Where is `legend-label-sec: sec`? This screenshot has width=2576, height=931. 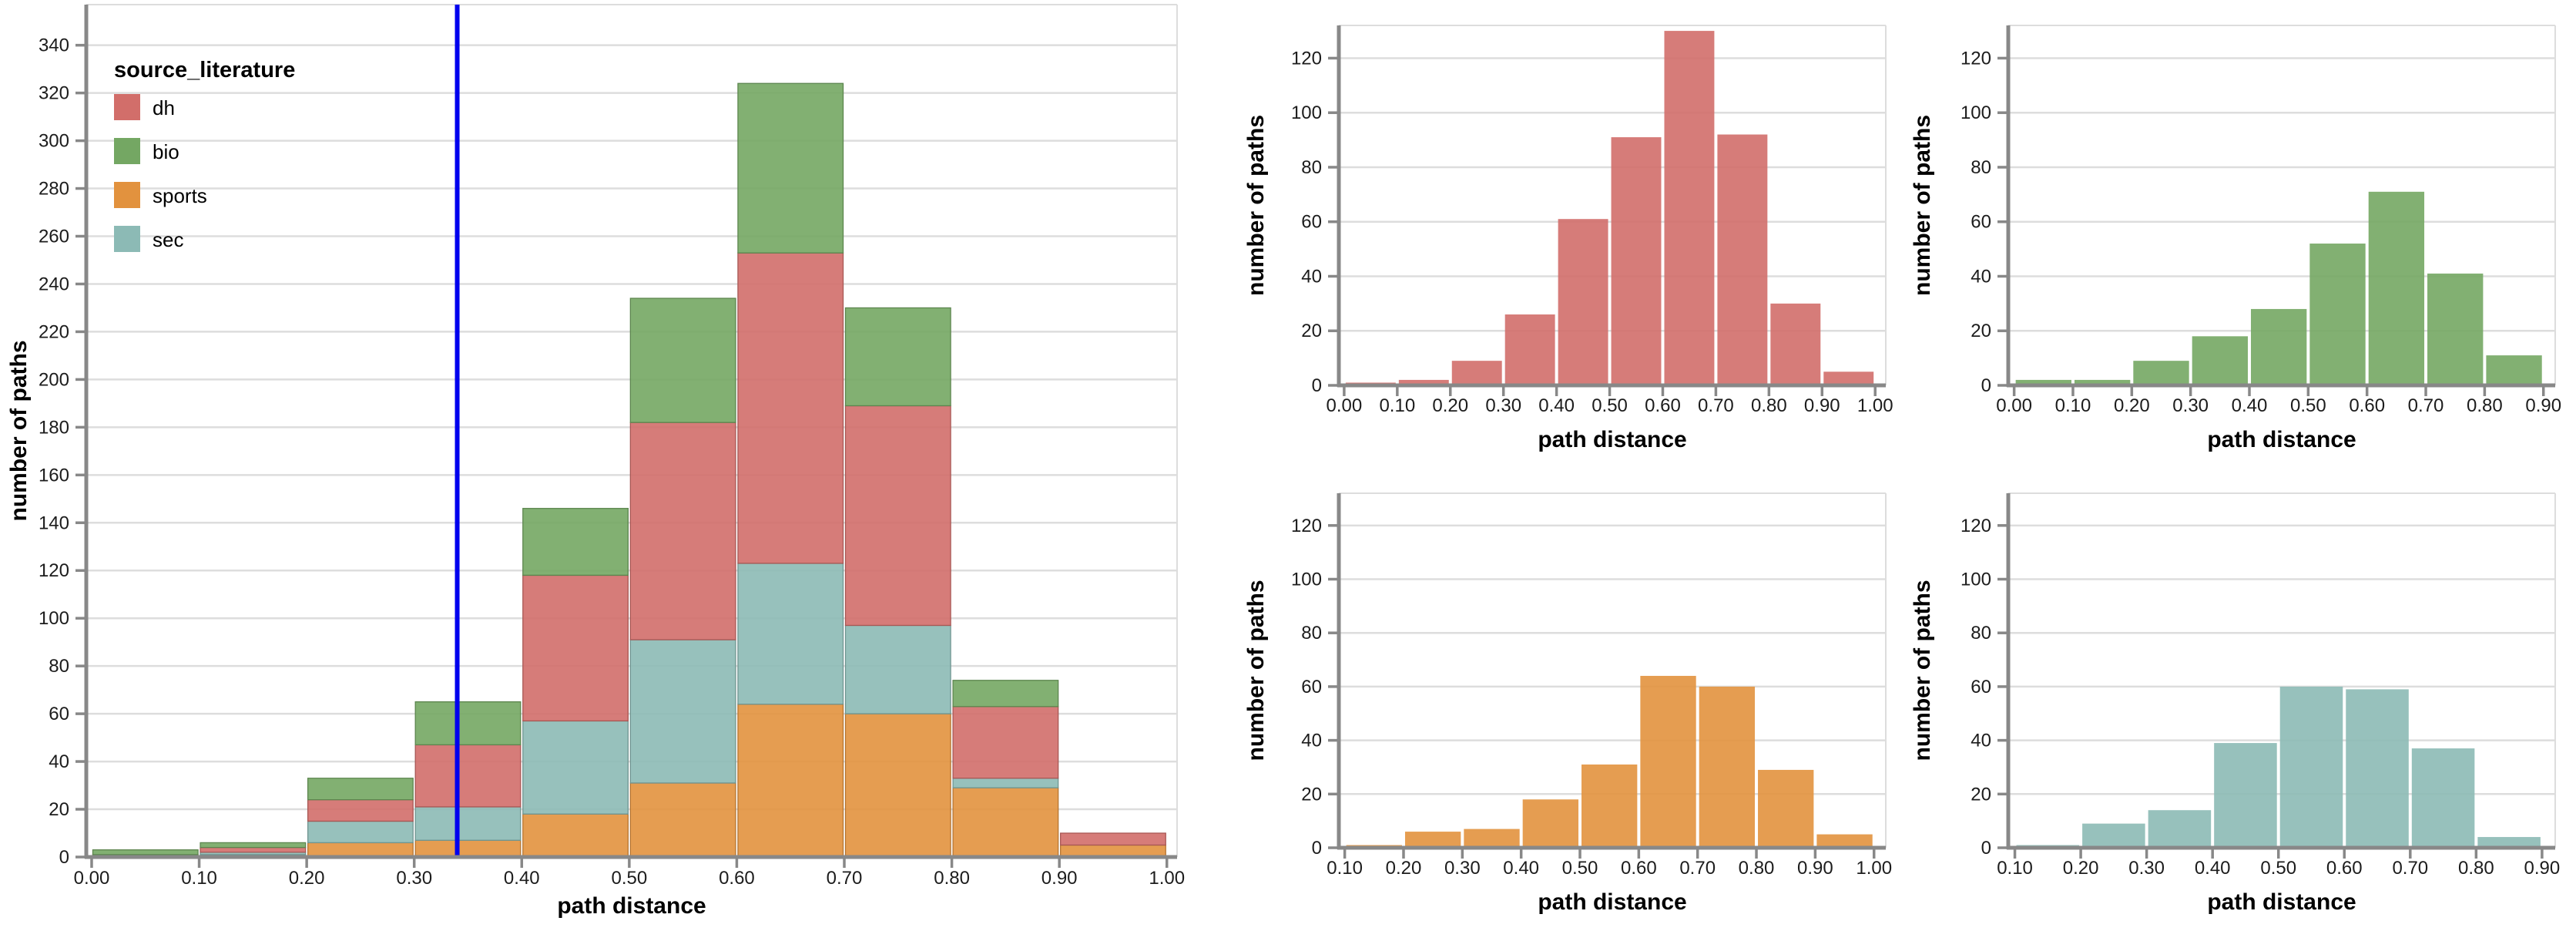
legend-label-sec: sec is located at coordinates (168, 239).